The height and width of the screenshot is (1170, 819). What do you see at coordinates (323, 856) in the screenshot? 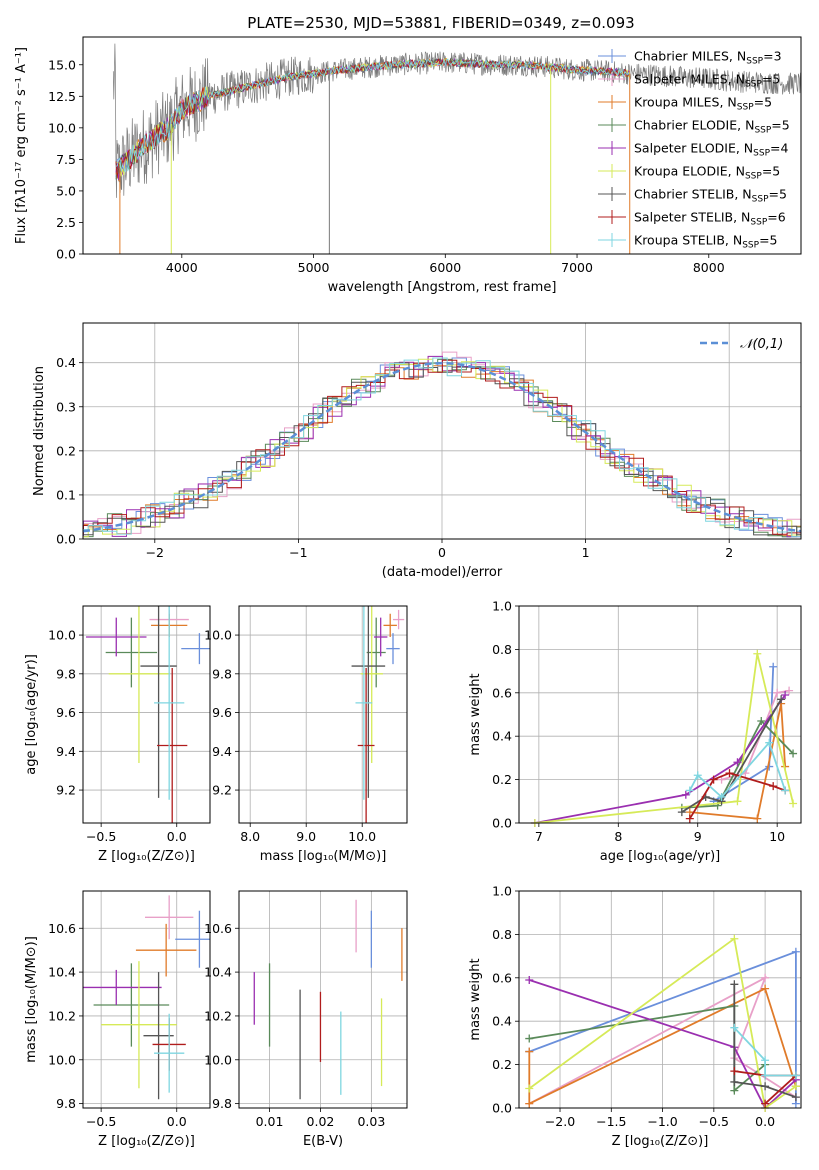
I see `x-axis-label: mass [log₁₀(M/M⊙)]` at bounding box center [323, 856].